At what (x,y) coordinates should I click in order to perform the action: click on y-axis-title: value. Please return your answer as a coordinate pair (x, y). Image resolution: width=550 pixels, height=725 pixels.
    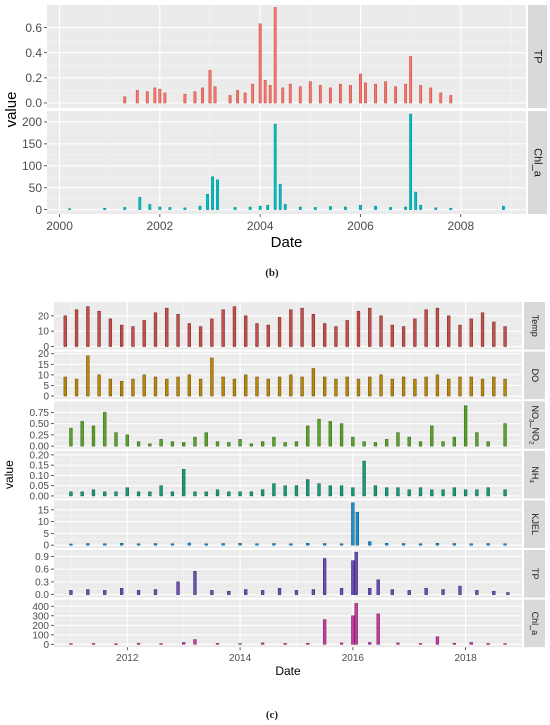
    Looking at the image, I should click on (9, 474).